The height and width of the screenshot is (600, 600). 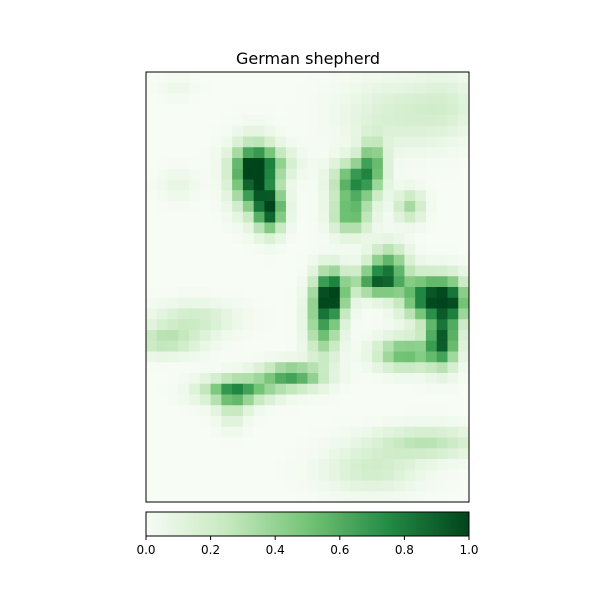 I want to click on chart-title: German shepherd, so click(x=308, y=58).